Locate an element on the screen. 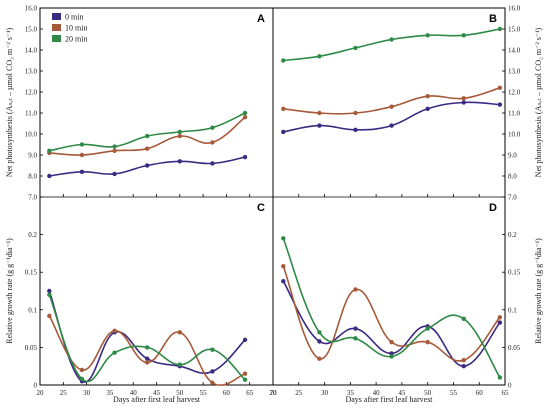  legend-label-10-min: 10 min is located at coordinates (76, 28).